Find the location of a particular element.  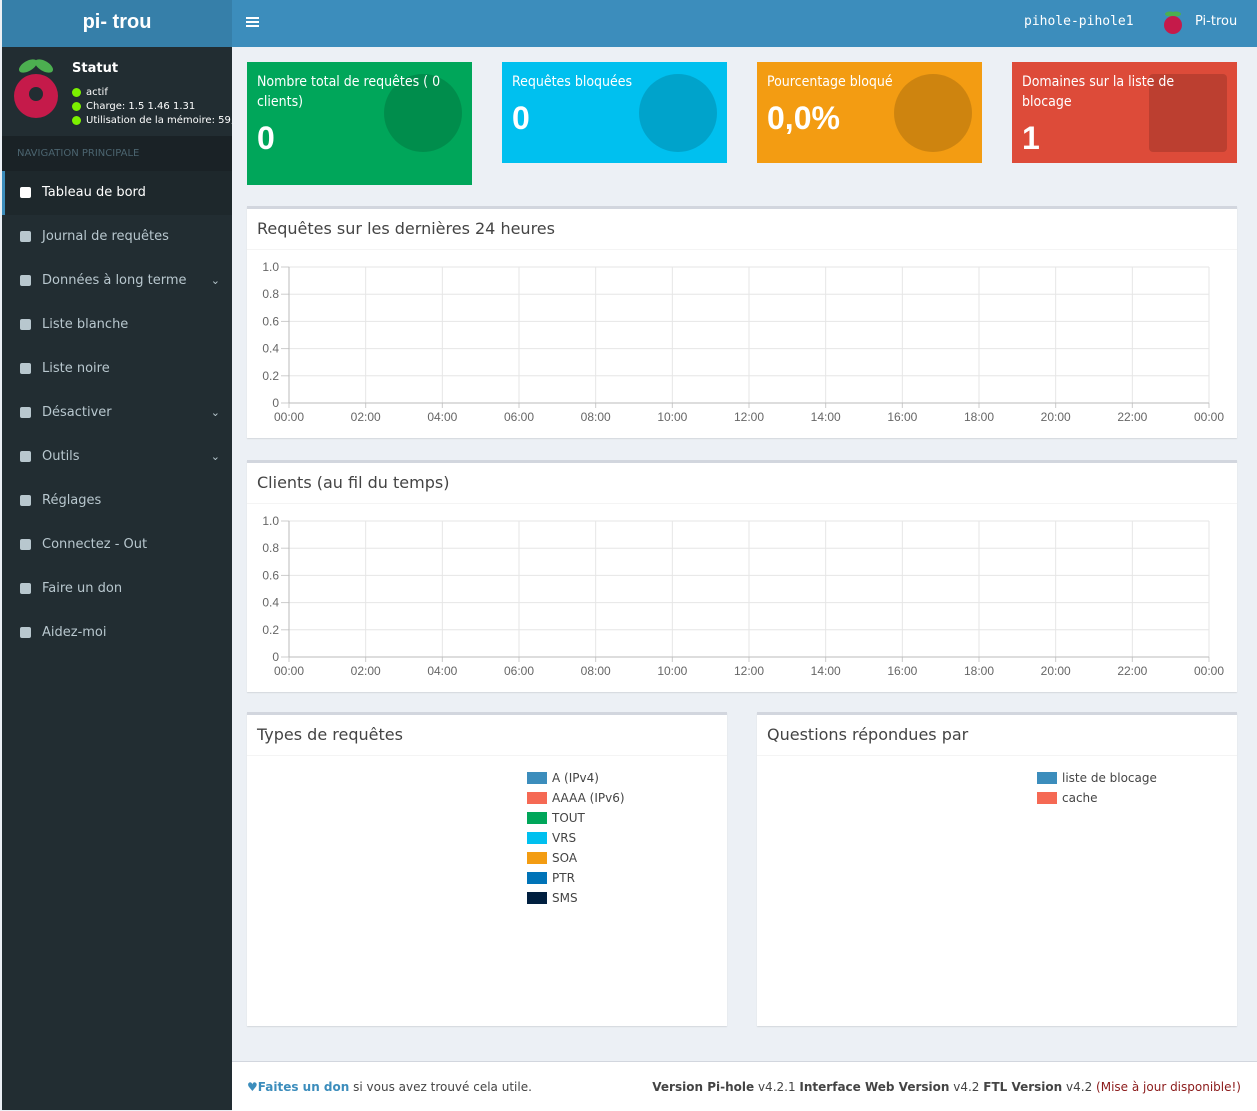

chevron: ⌄ is located at coordinates (215, 456).